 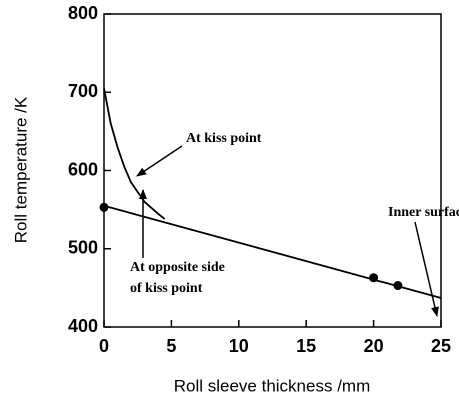 I want to click on y-tick-label: 500, so click(x=83, y=248).